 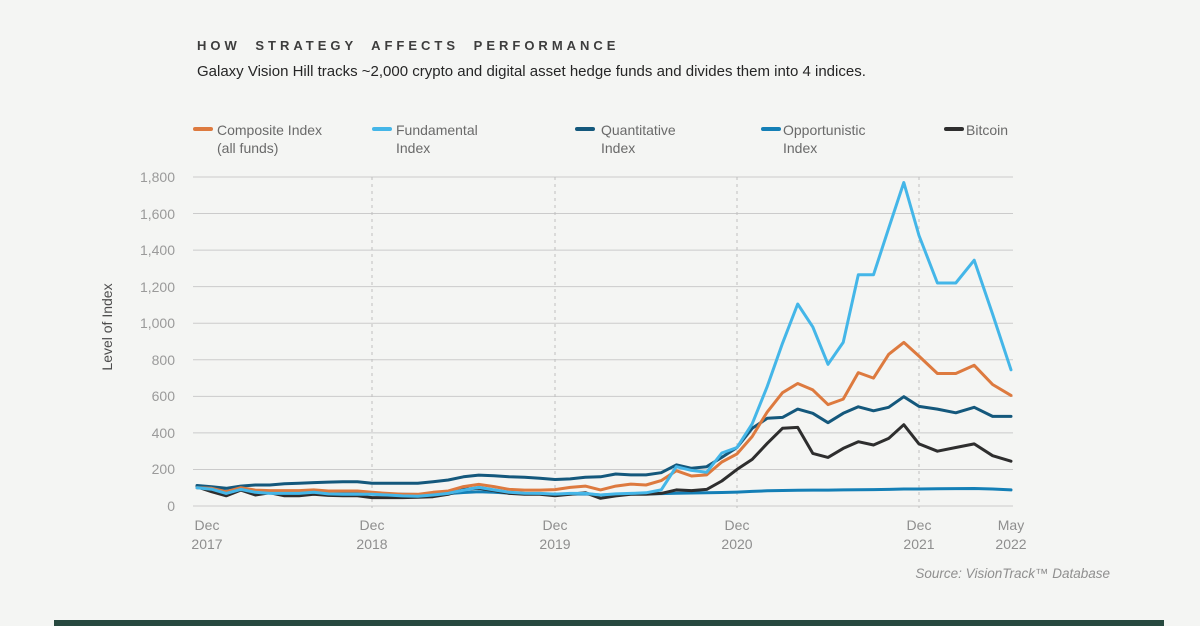 I want to click on y-axis-tick-label: 400, so click(x=163, y=432).